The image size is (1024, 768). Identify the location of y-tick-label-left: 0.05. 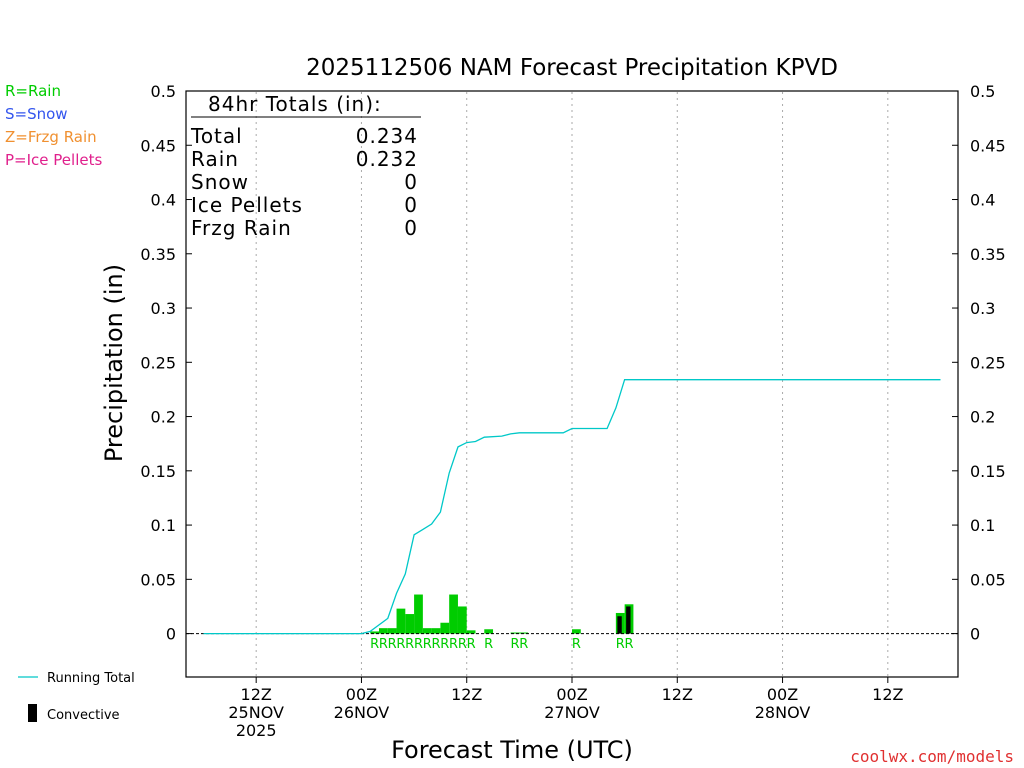
(158, 579).